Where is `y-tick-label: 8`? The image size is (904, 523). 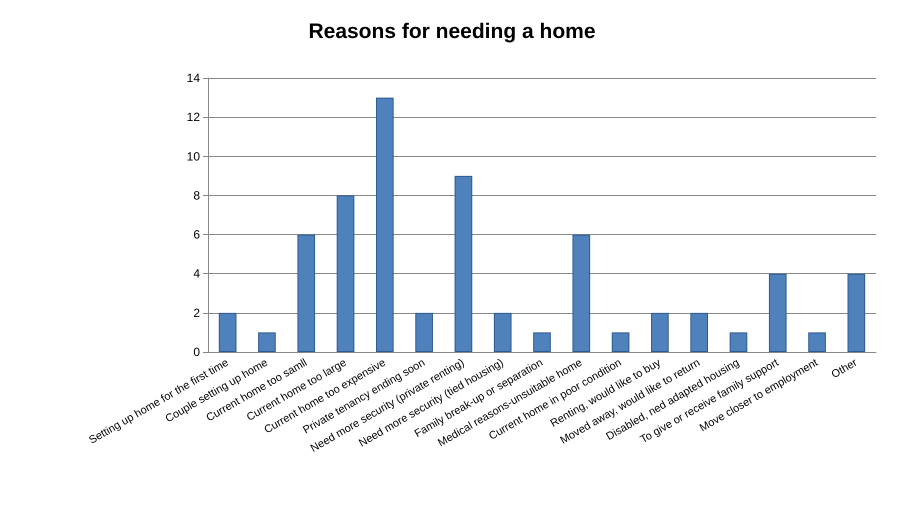
y-tick-label: 8 is located at coordinates (196, 195).